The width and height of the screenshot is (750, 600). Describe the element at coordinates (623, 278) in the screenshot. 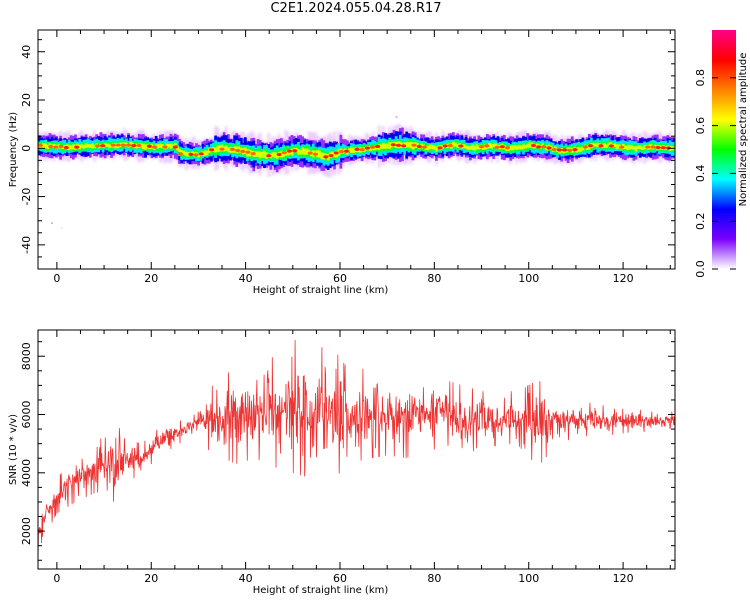

I see `x-tick-label: 120` at that location.